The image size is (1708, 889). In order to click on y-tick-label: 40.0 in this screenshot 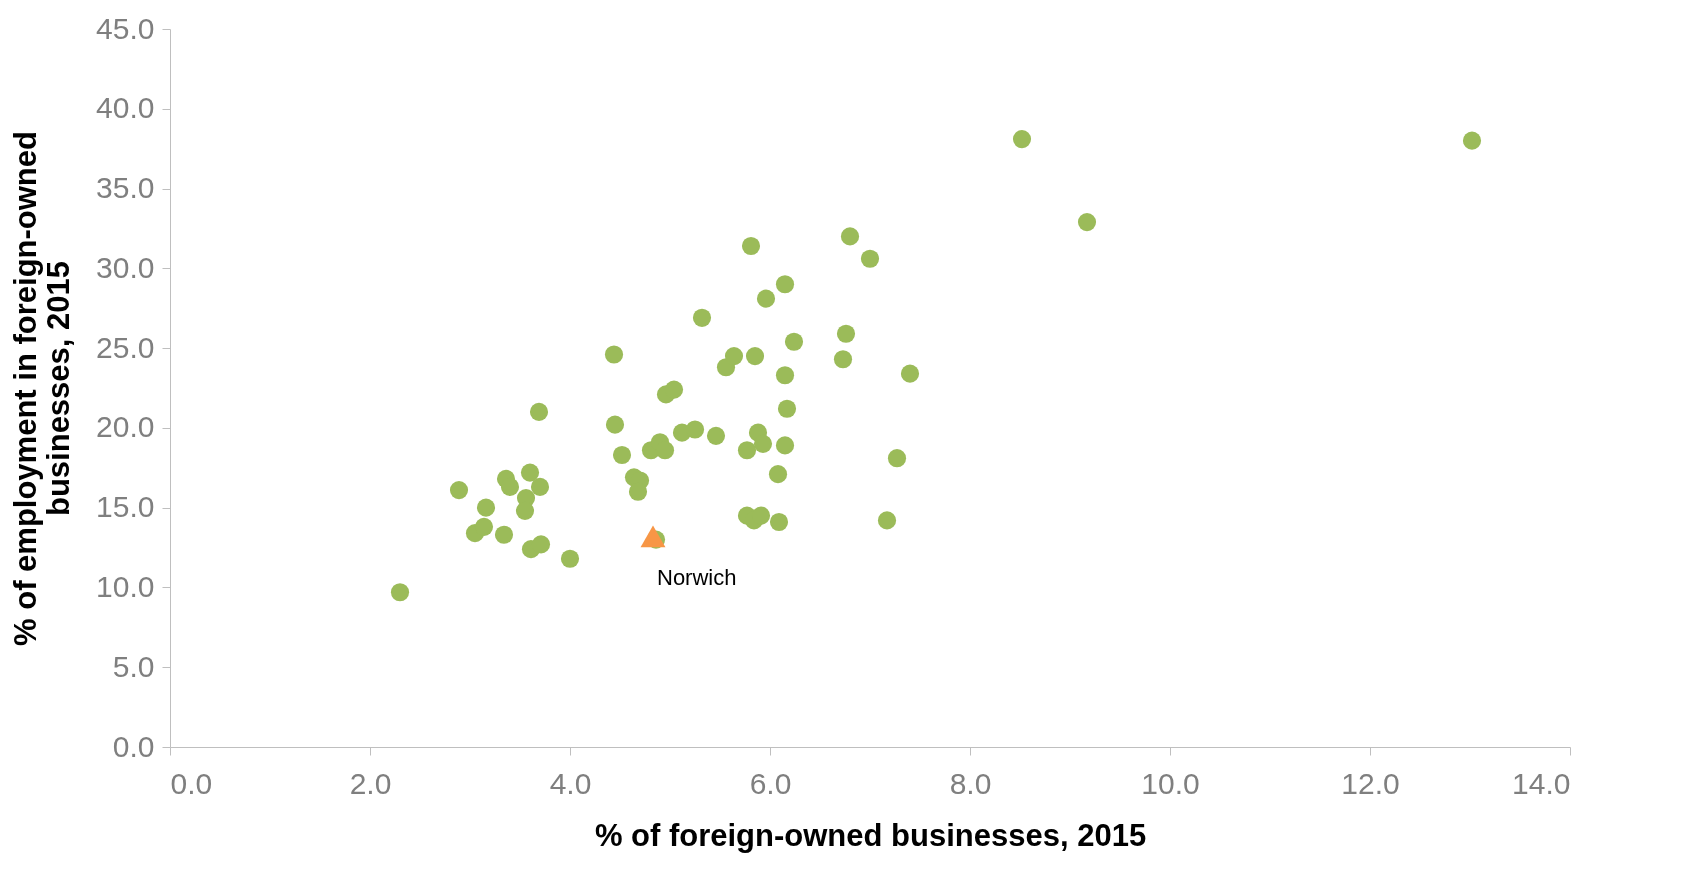, I will do `click(125, 108)`.